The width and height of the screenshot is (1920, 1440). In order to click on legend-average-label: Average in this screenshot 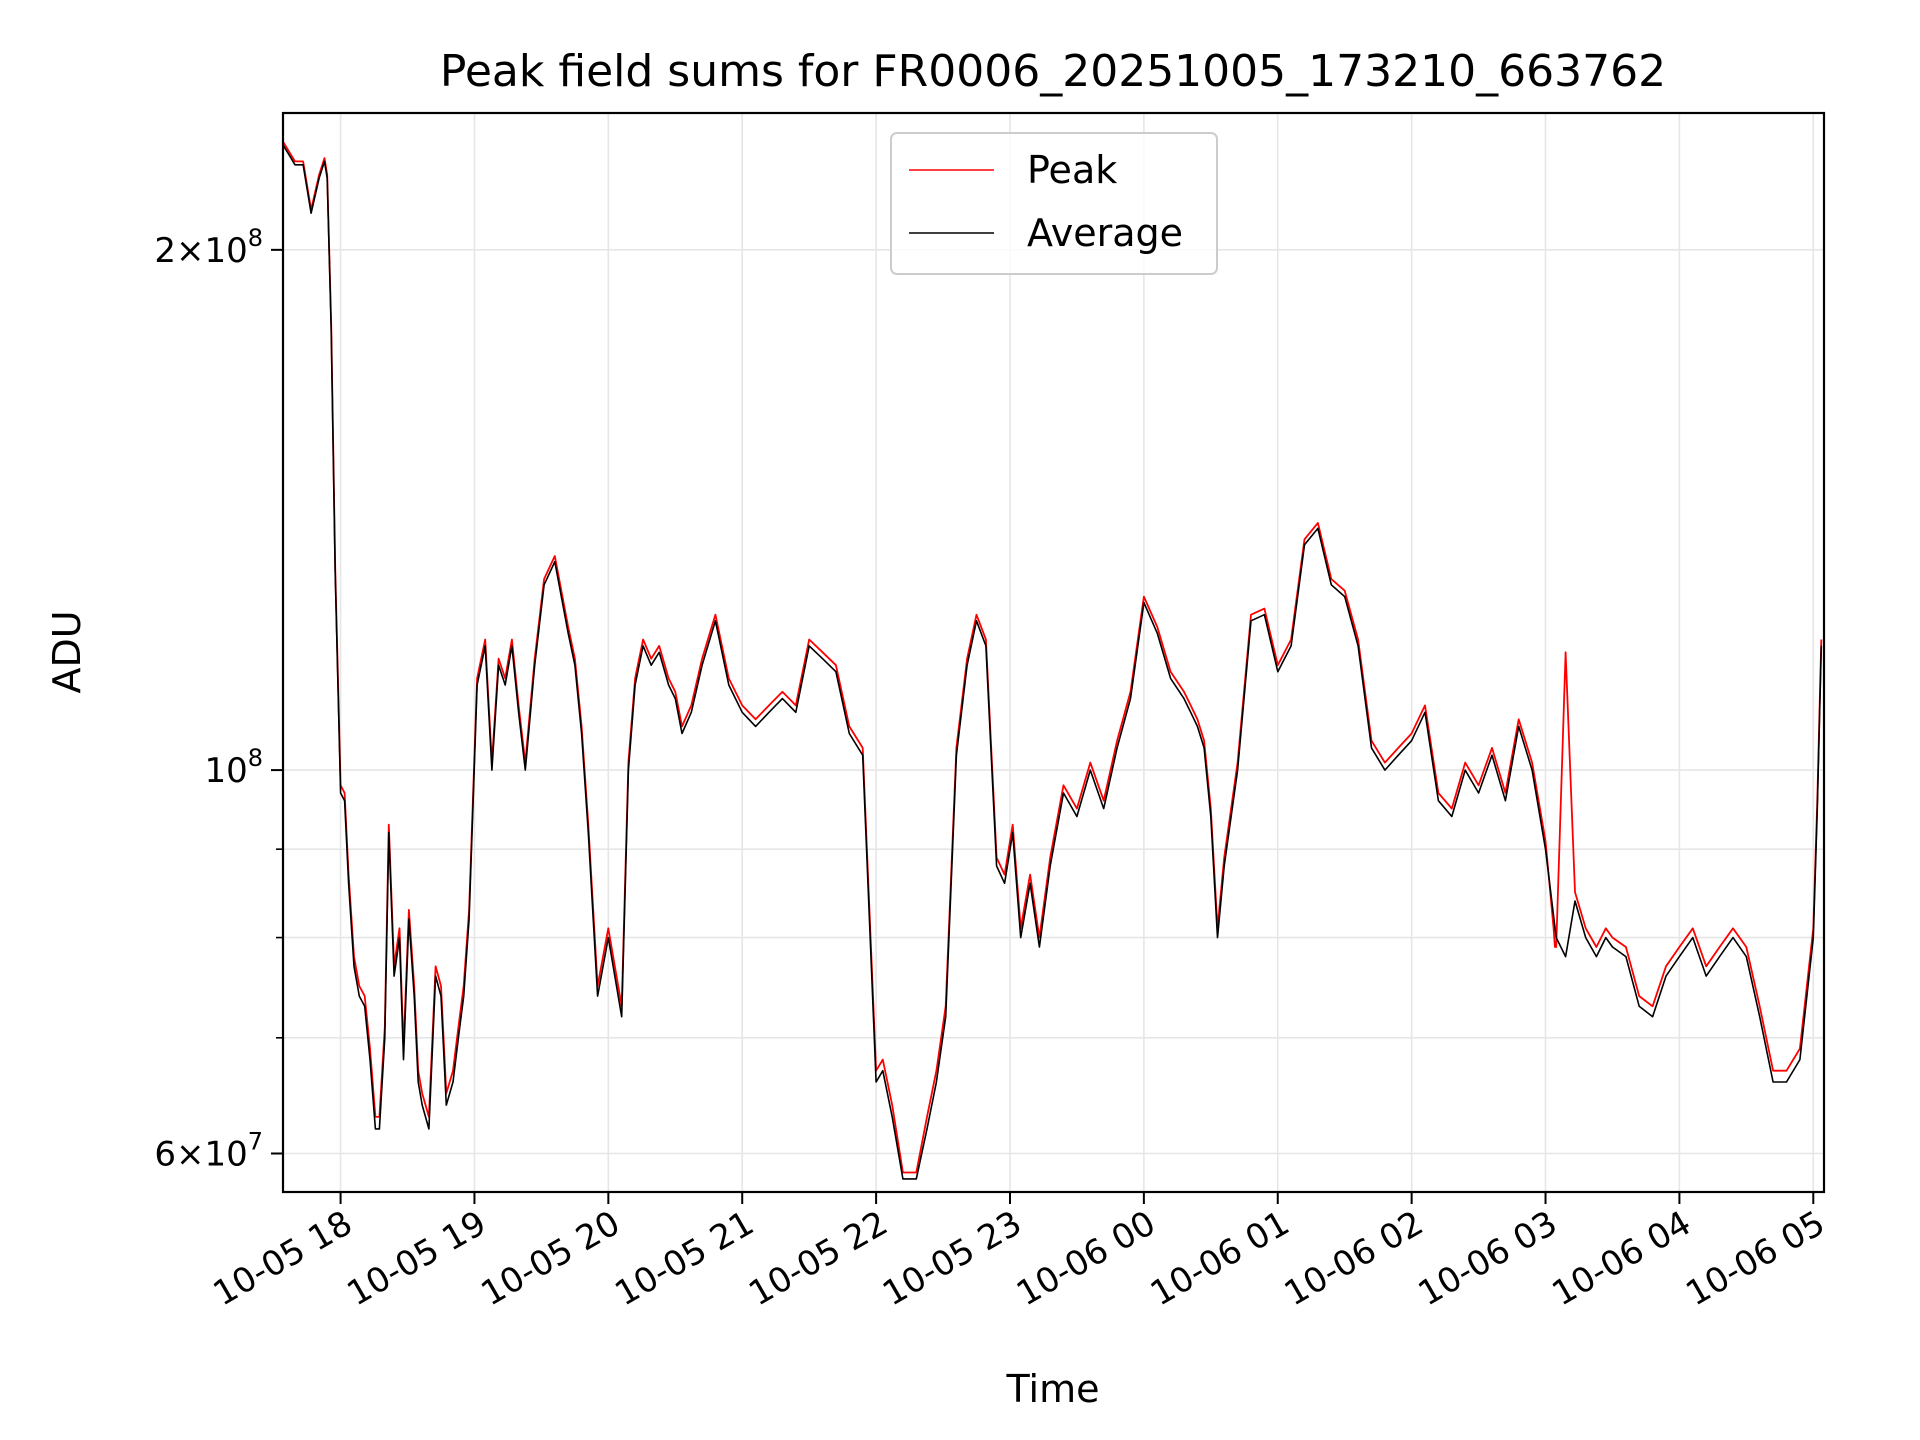, I will do `click(1105, 233)`.